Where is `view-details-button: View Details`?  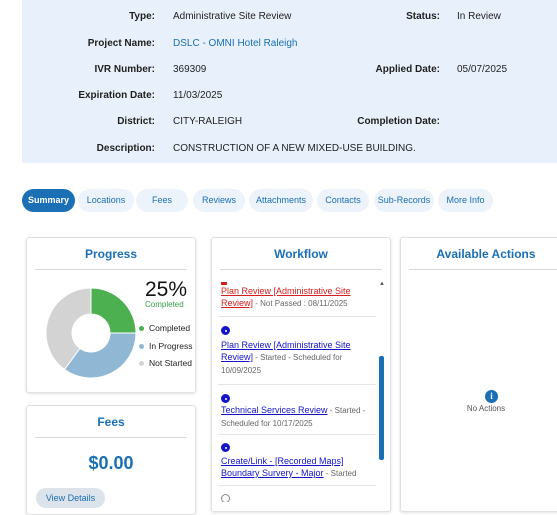
view-details-button: View Details is located at coordinates (70, 498).